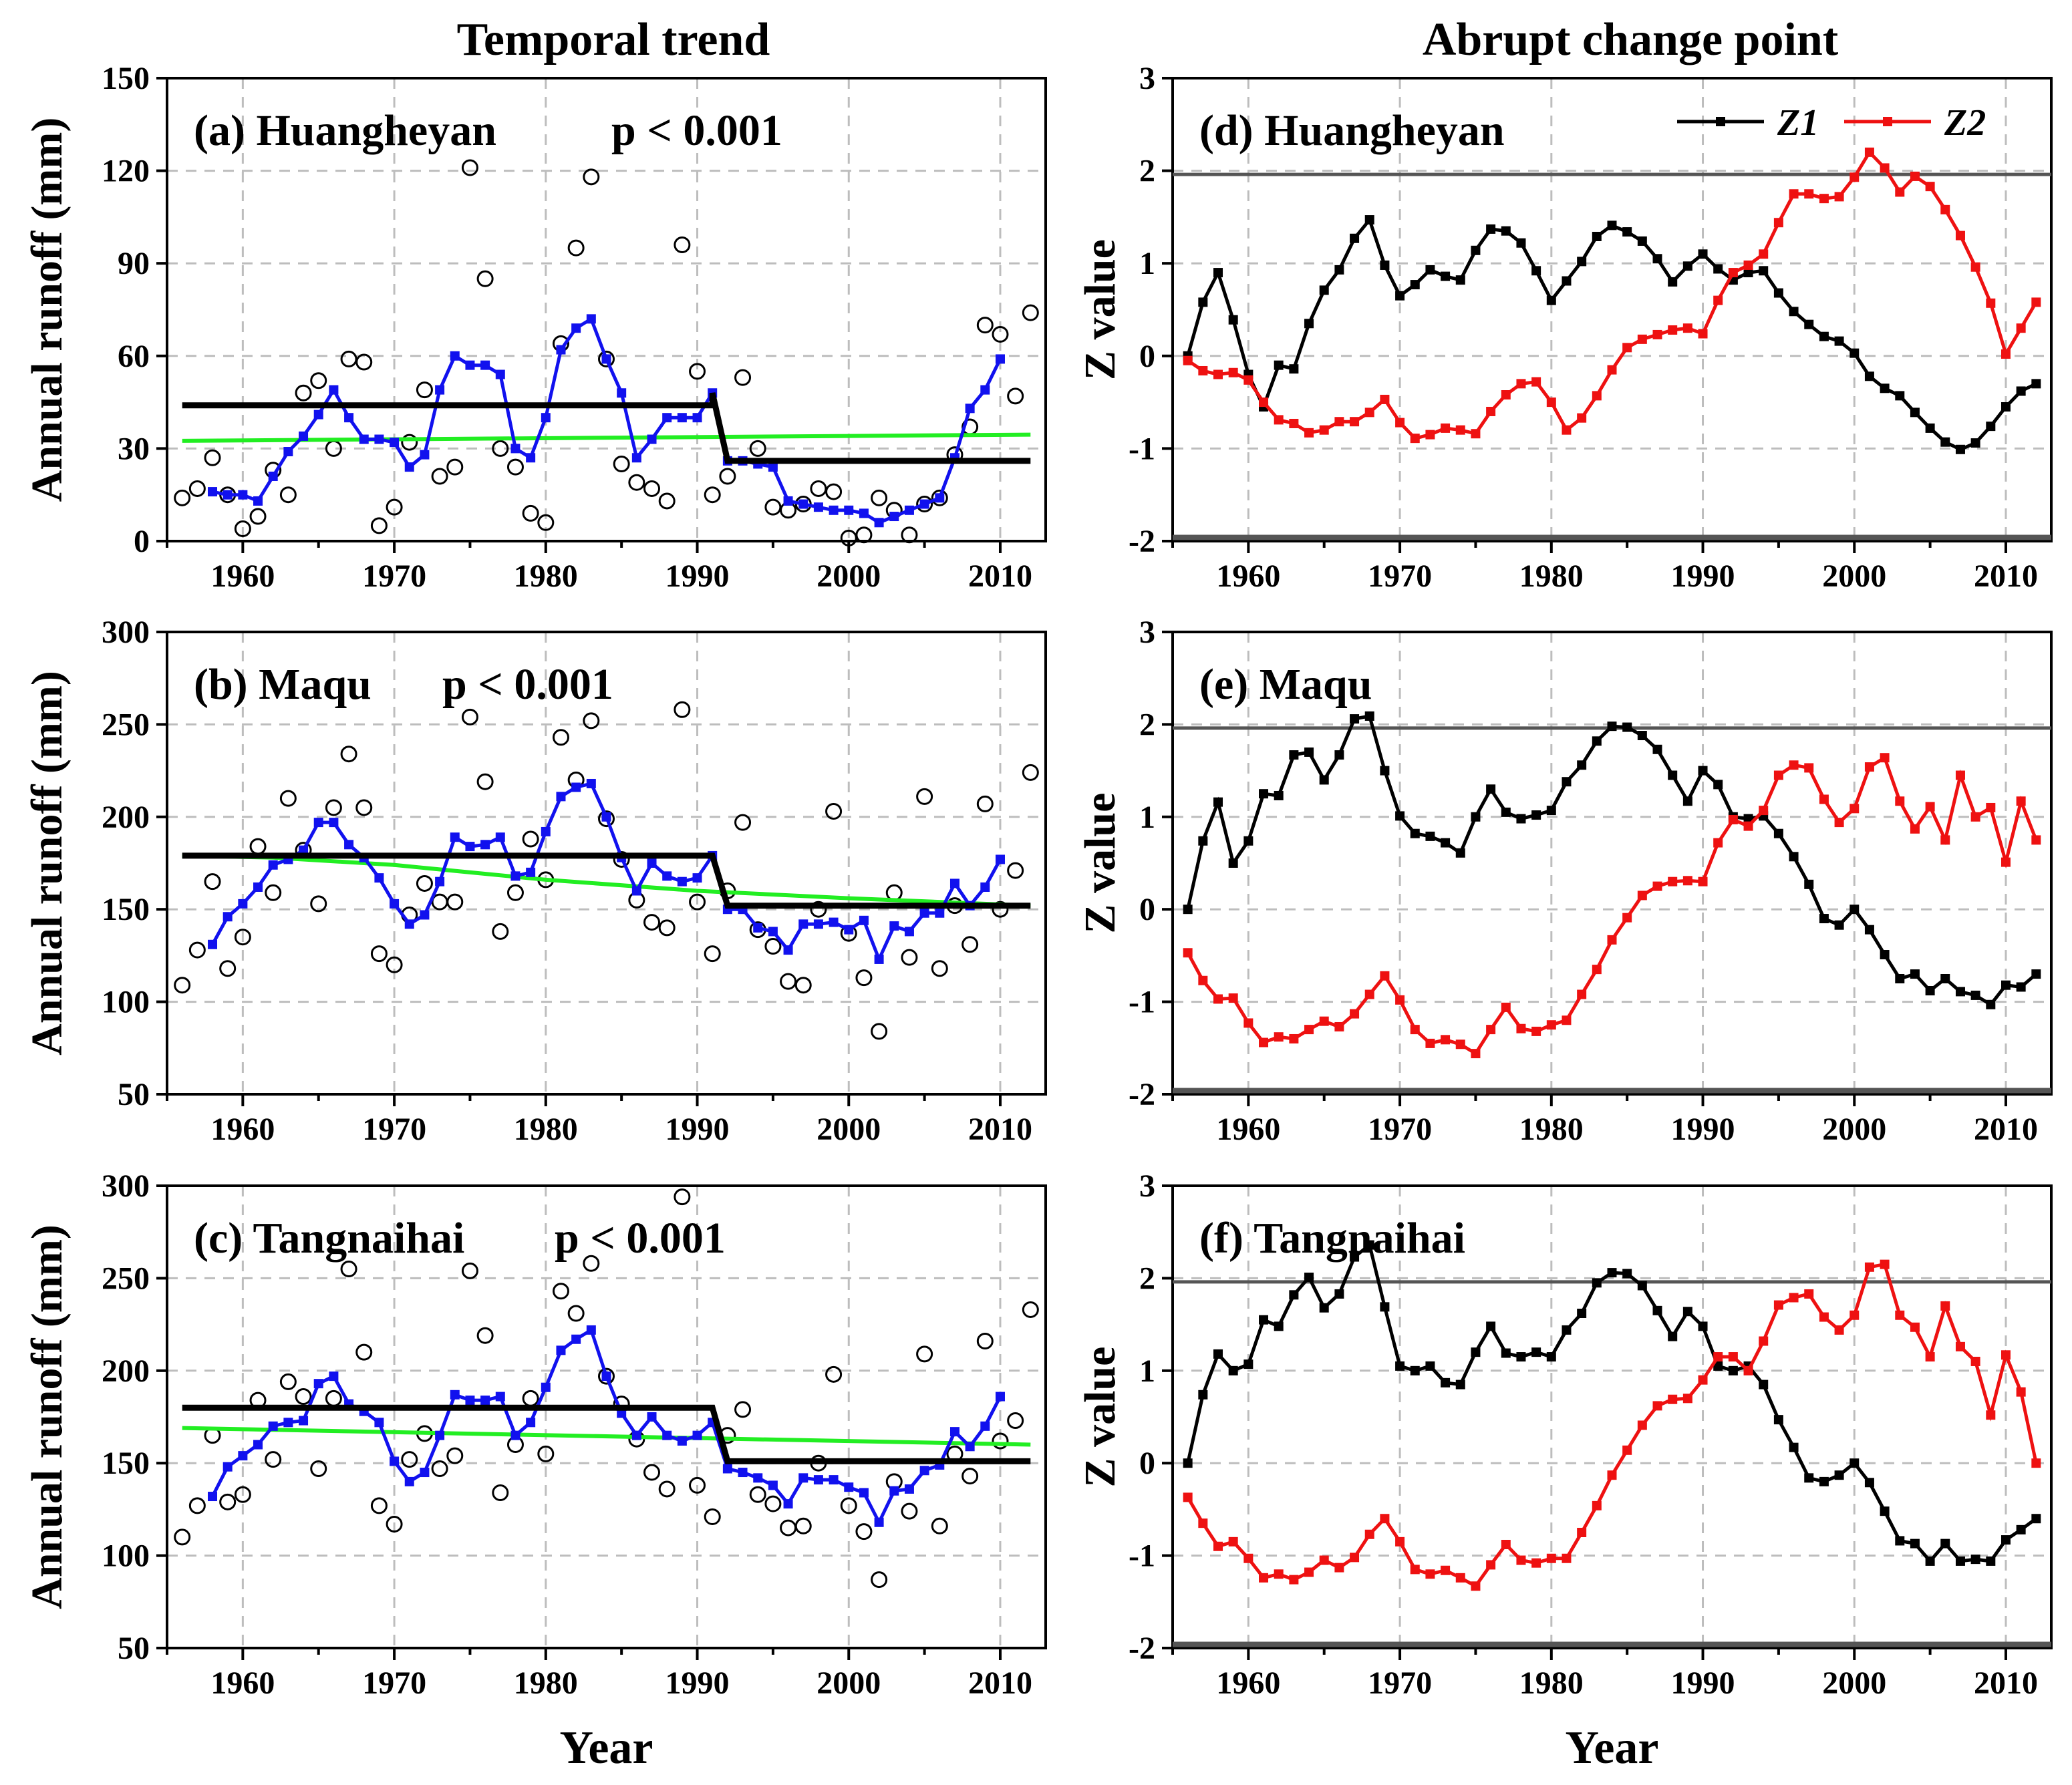 The width and height of the screenshot is (2072, 1785). Describe the element at coordinates (1612, 860) in the screenshot. I see `z1-series-markers` at that location.